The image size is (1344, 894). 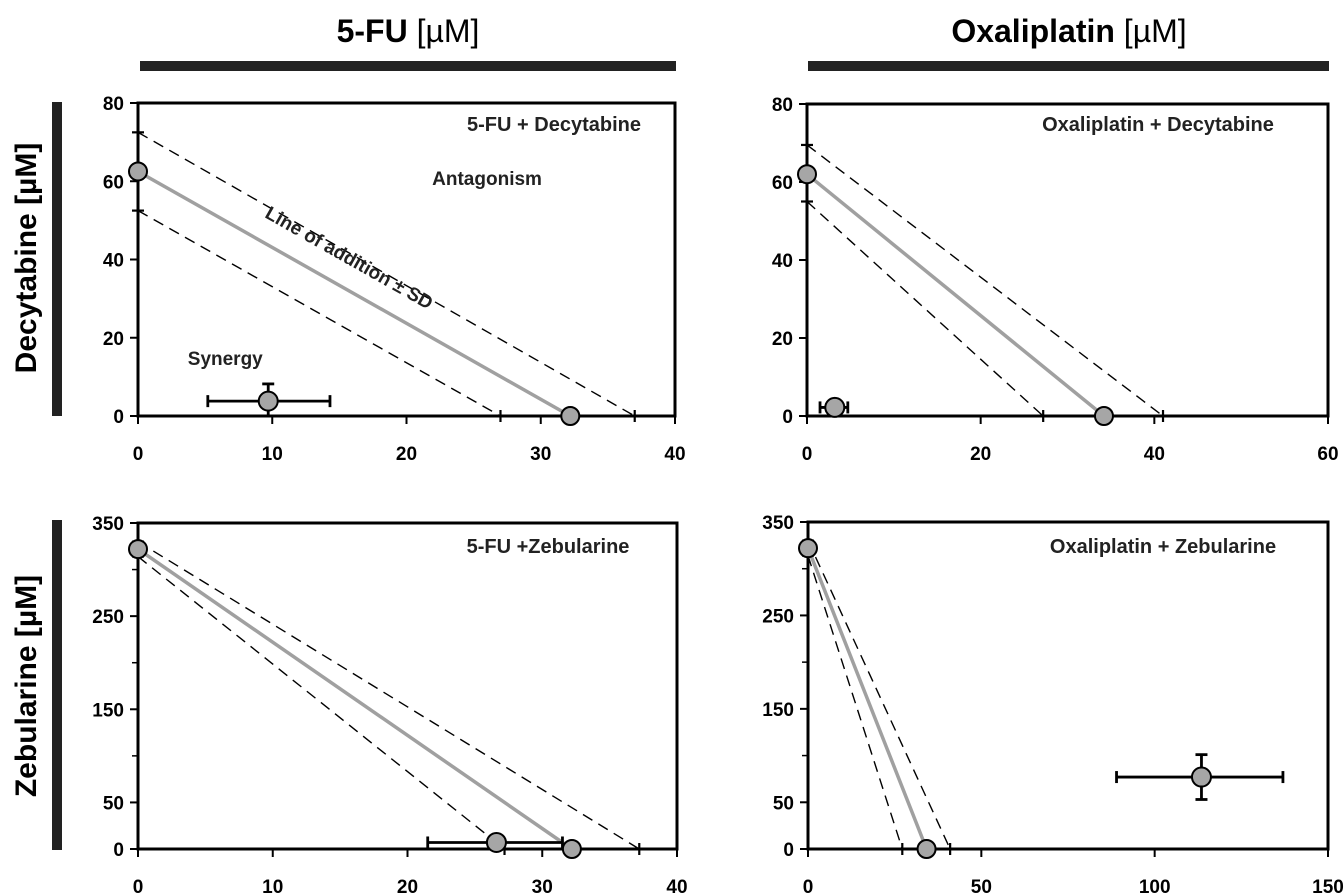 What do you see at coordinates (408, 66) in the screenshot?
I see `column-bar-5fu` at bounding box center [408, 66].